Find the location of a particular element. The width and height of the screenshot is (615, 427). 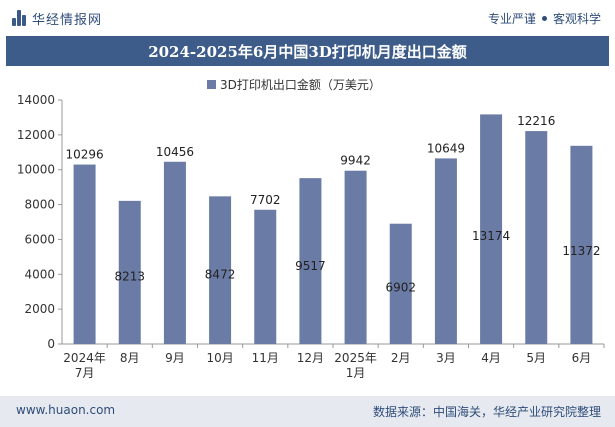

data-label: 8213 is located at coordinates (129, 277).